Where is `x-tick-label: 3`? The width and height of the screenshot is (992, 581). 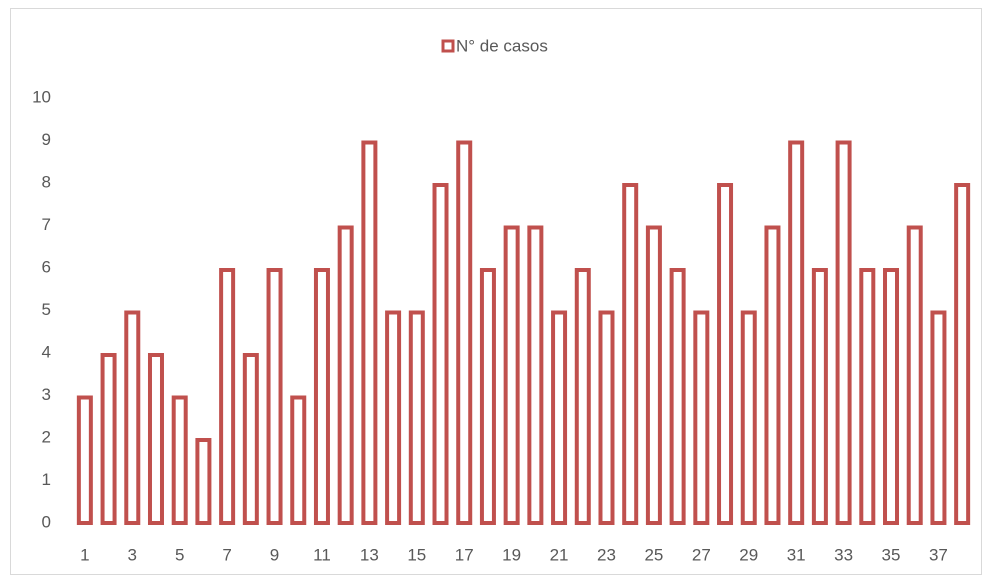 x-tick-label: 3 is located at coordinates (132, 554).